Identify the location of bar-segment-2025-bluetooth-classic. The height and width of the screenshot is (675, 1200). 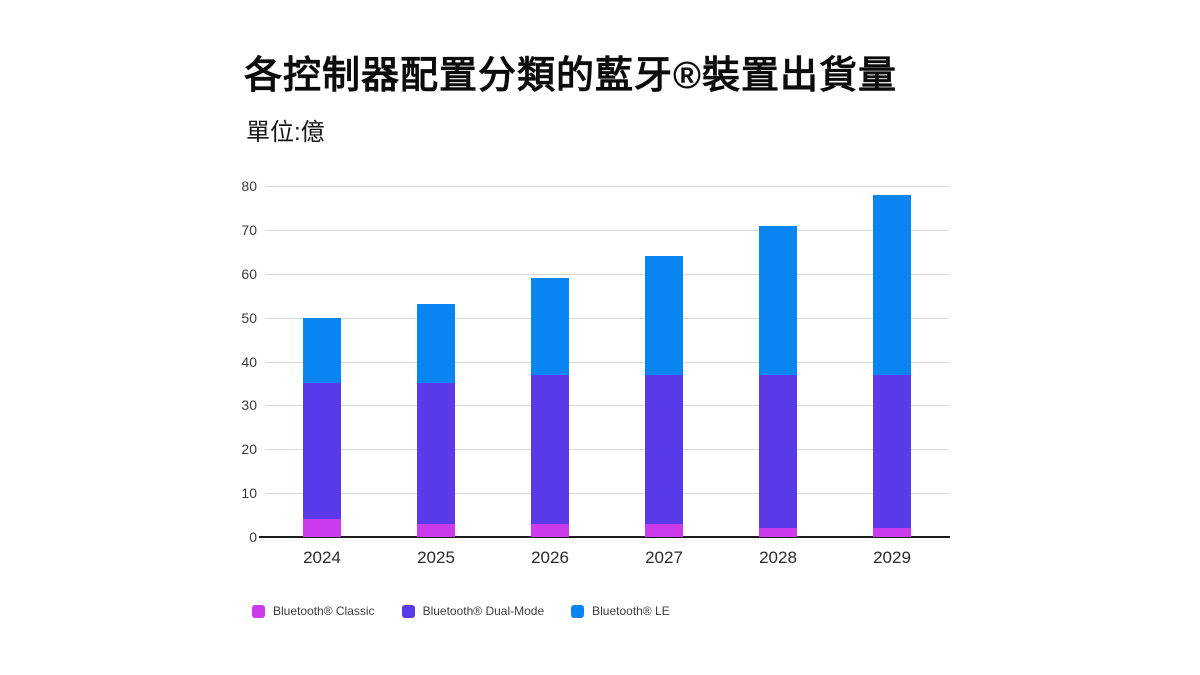
(436, 530).